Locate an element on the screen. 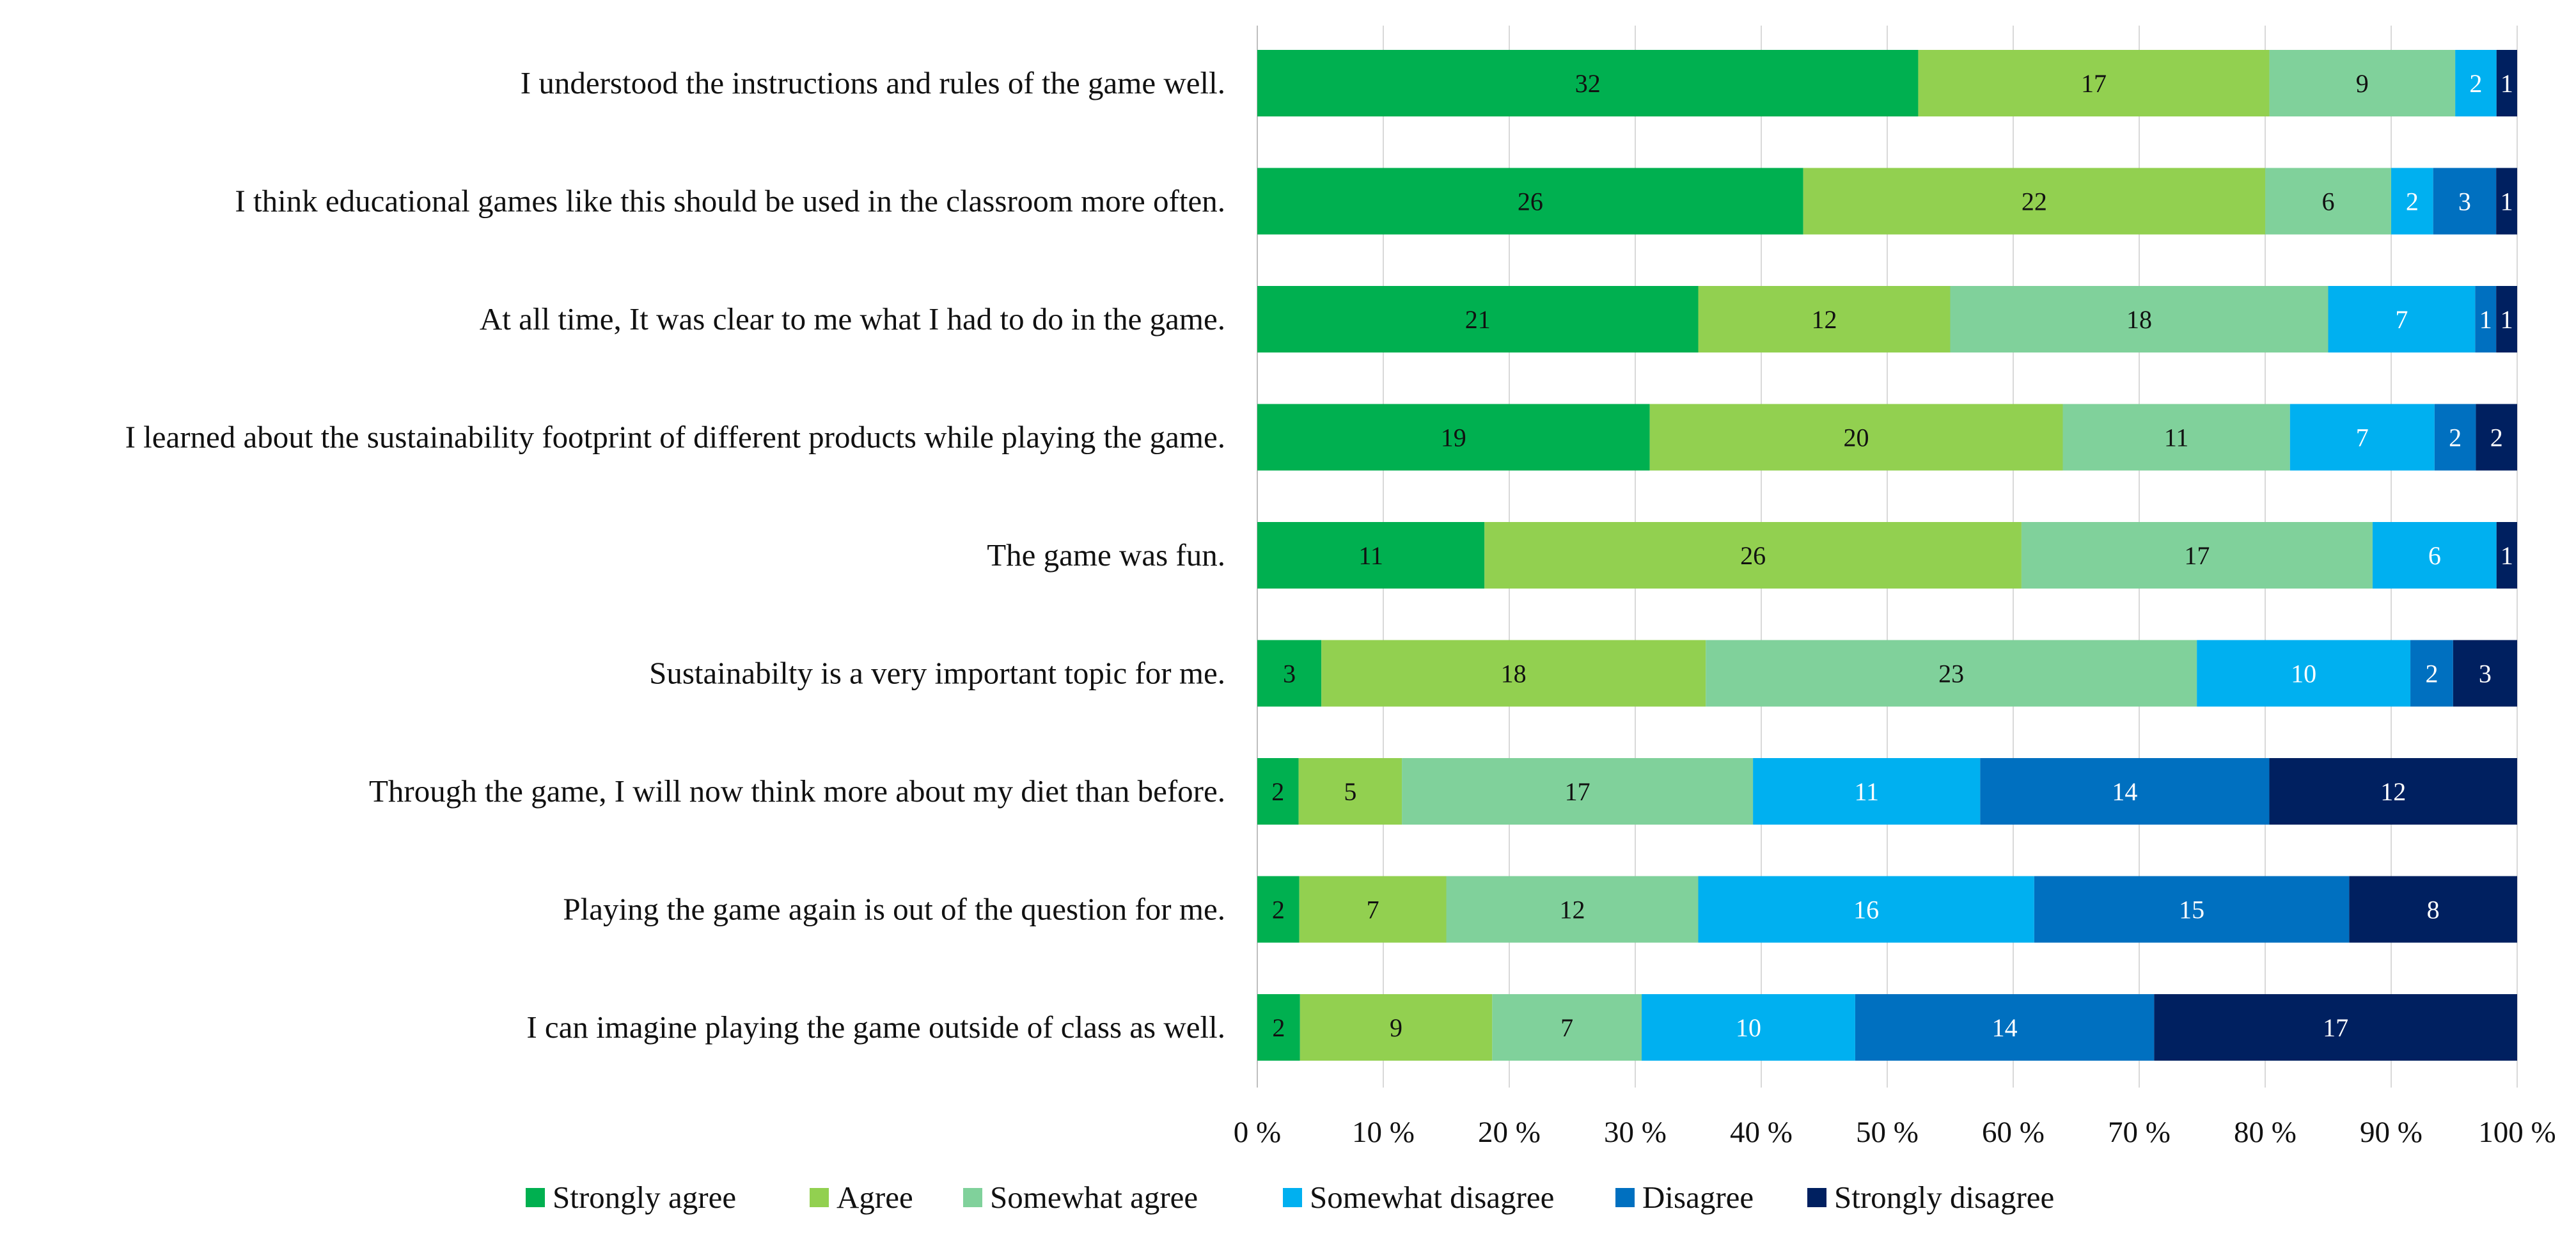 The image size is (2576, 1243). legend-label: Disagree is located at coordinates (1698, 1197).